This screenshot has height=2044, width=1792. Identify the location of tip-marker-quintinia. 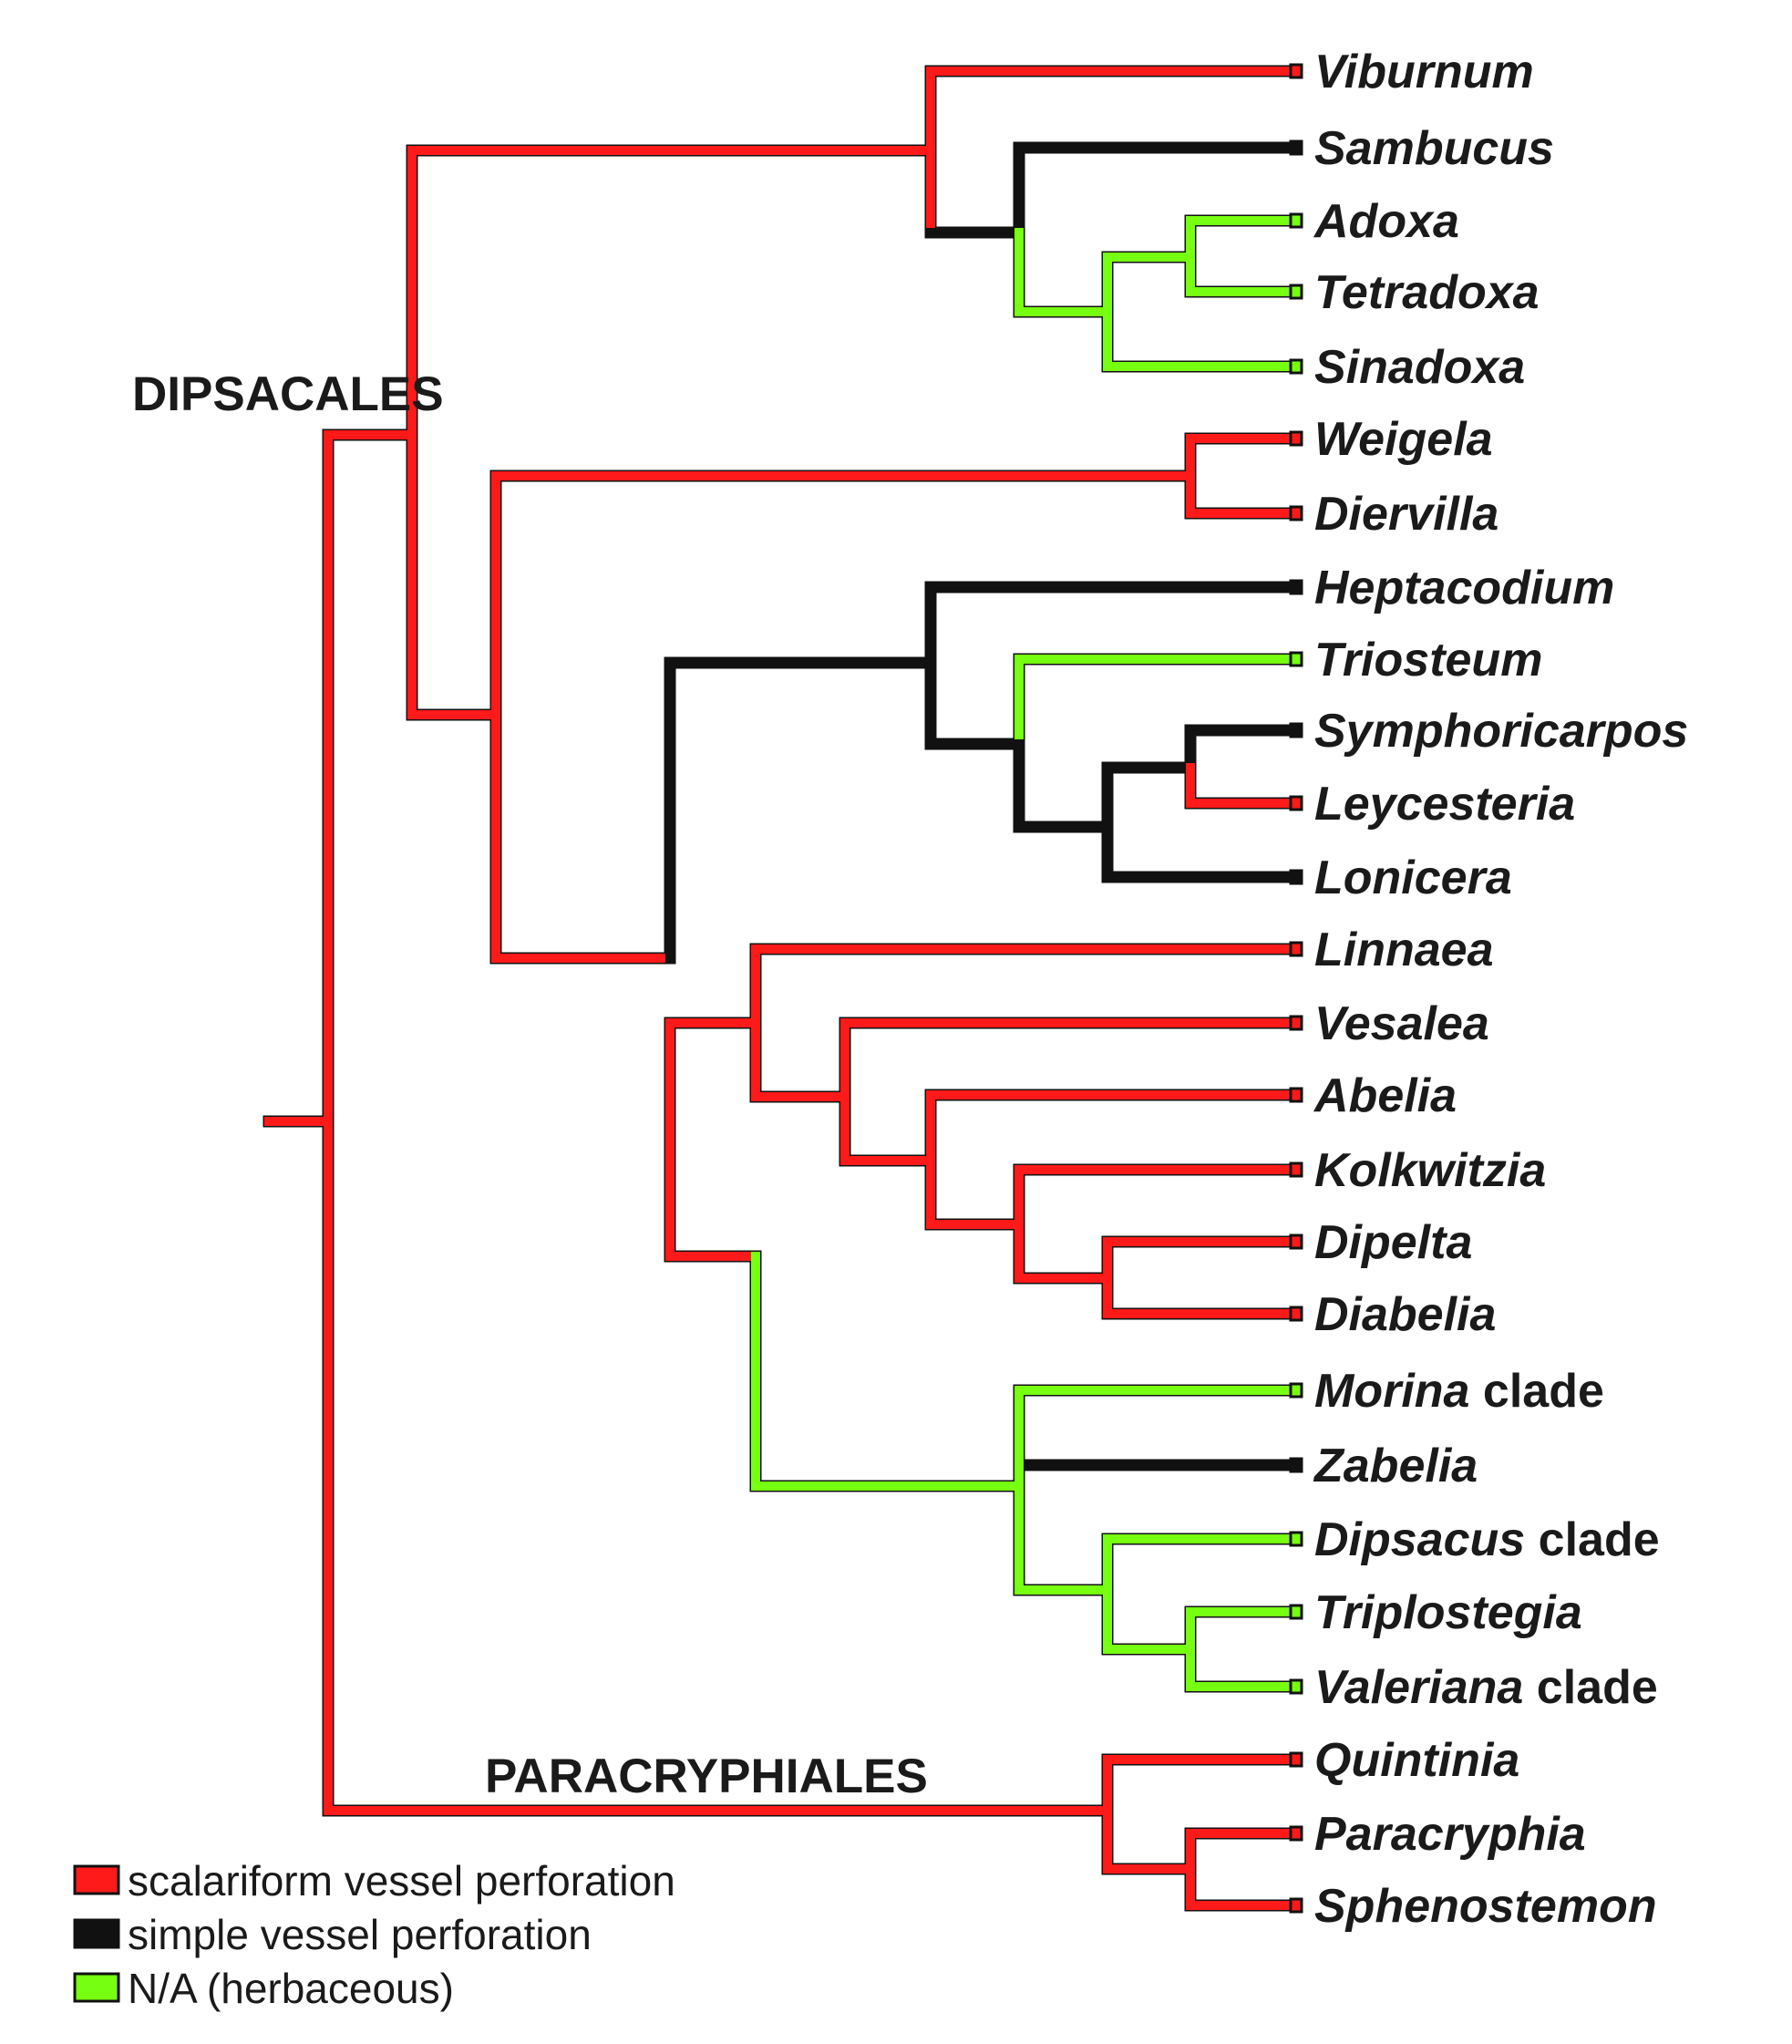
(1296, 1759).